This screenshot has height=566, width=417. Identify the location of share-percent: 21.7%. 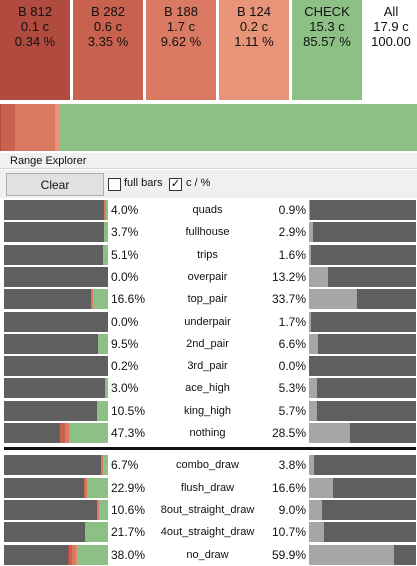
(128, 532).